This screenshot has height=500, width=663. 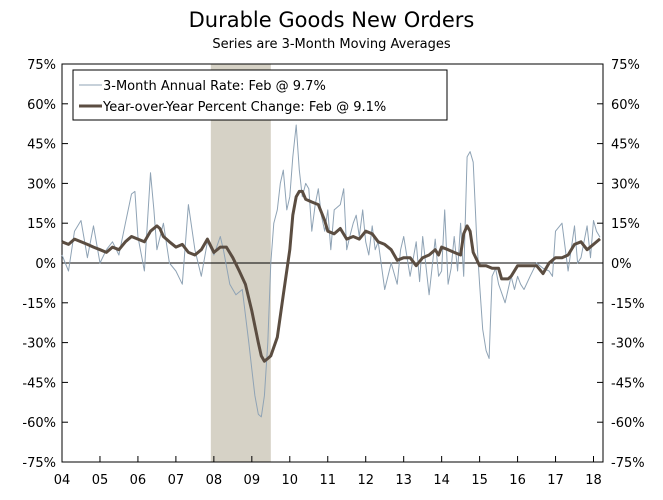 What do you see at coordinates (479, 480) in the screenshot?
I see `x-tick-label: 15` at bounding box center [479, 480].